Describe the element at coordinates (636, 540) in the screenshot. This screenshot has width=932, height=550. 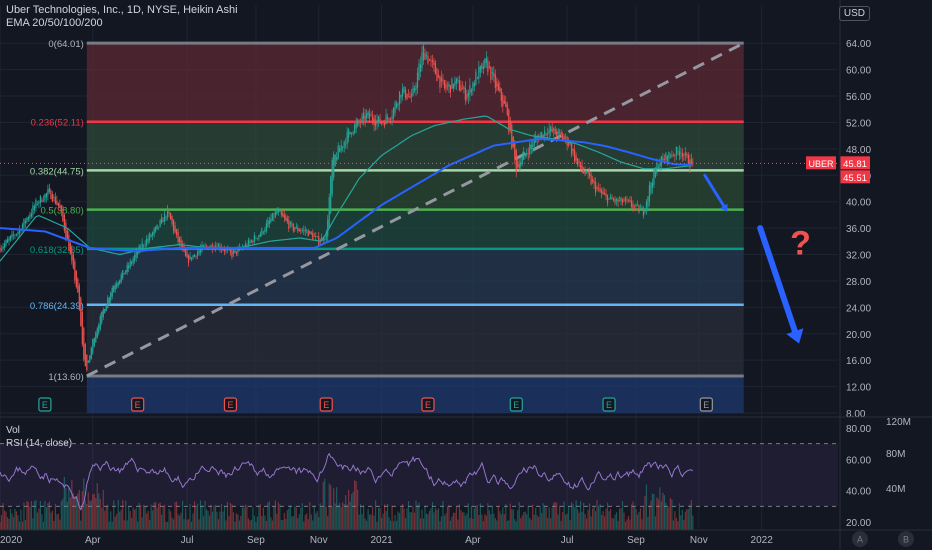
I see `time-tick-label: Sep` at that location.